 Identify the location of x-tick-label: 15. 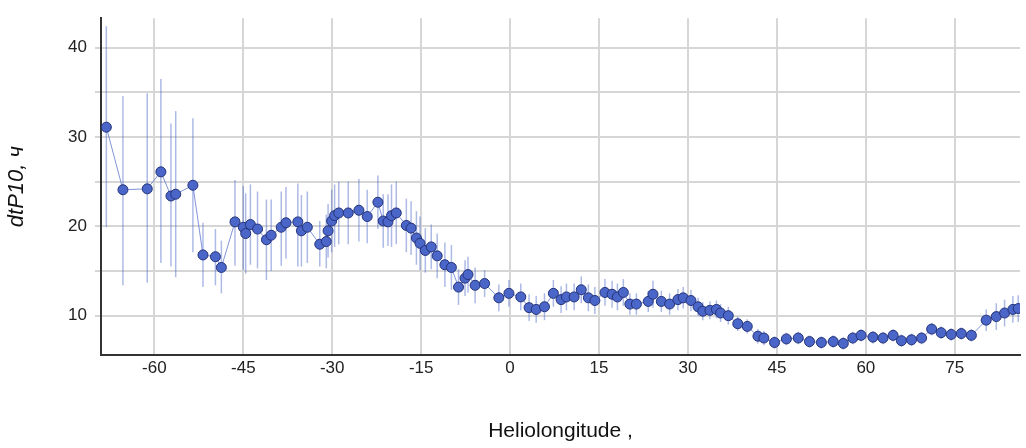
(599, 367).